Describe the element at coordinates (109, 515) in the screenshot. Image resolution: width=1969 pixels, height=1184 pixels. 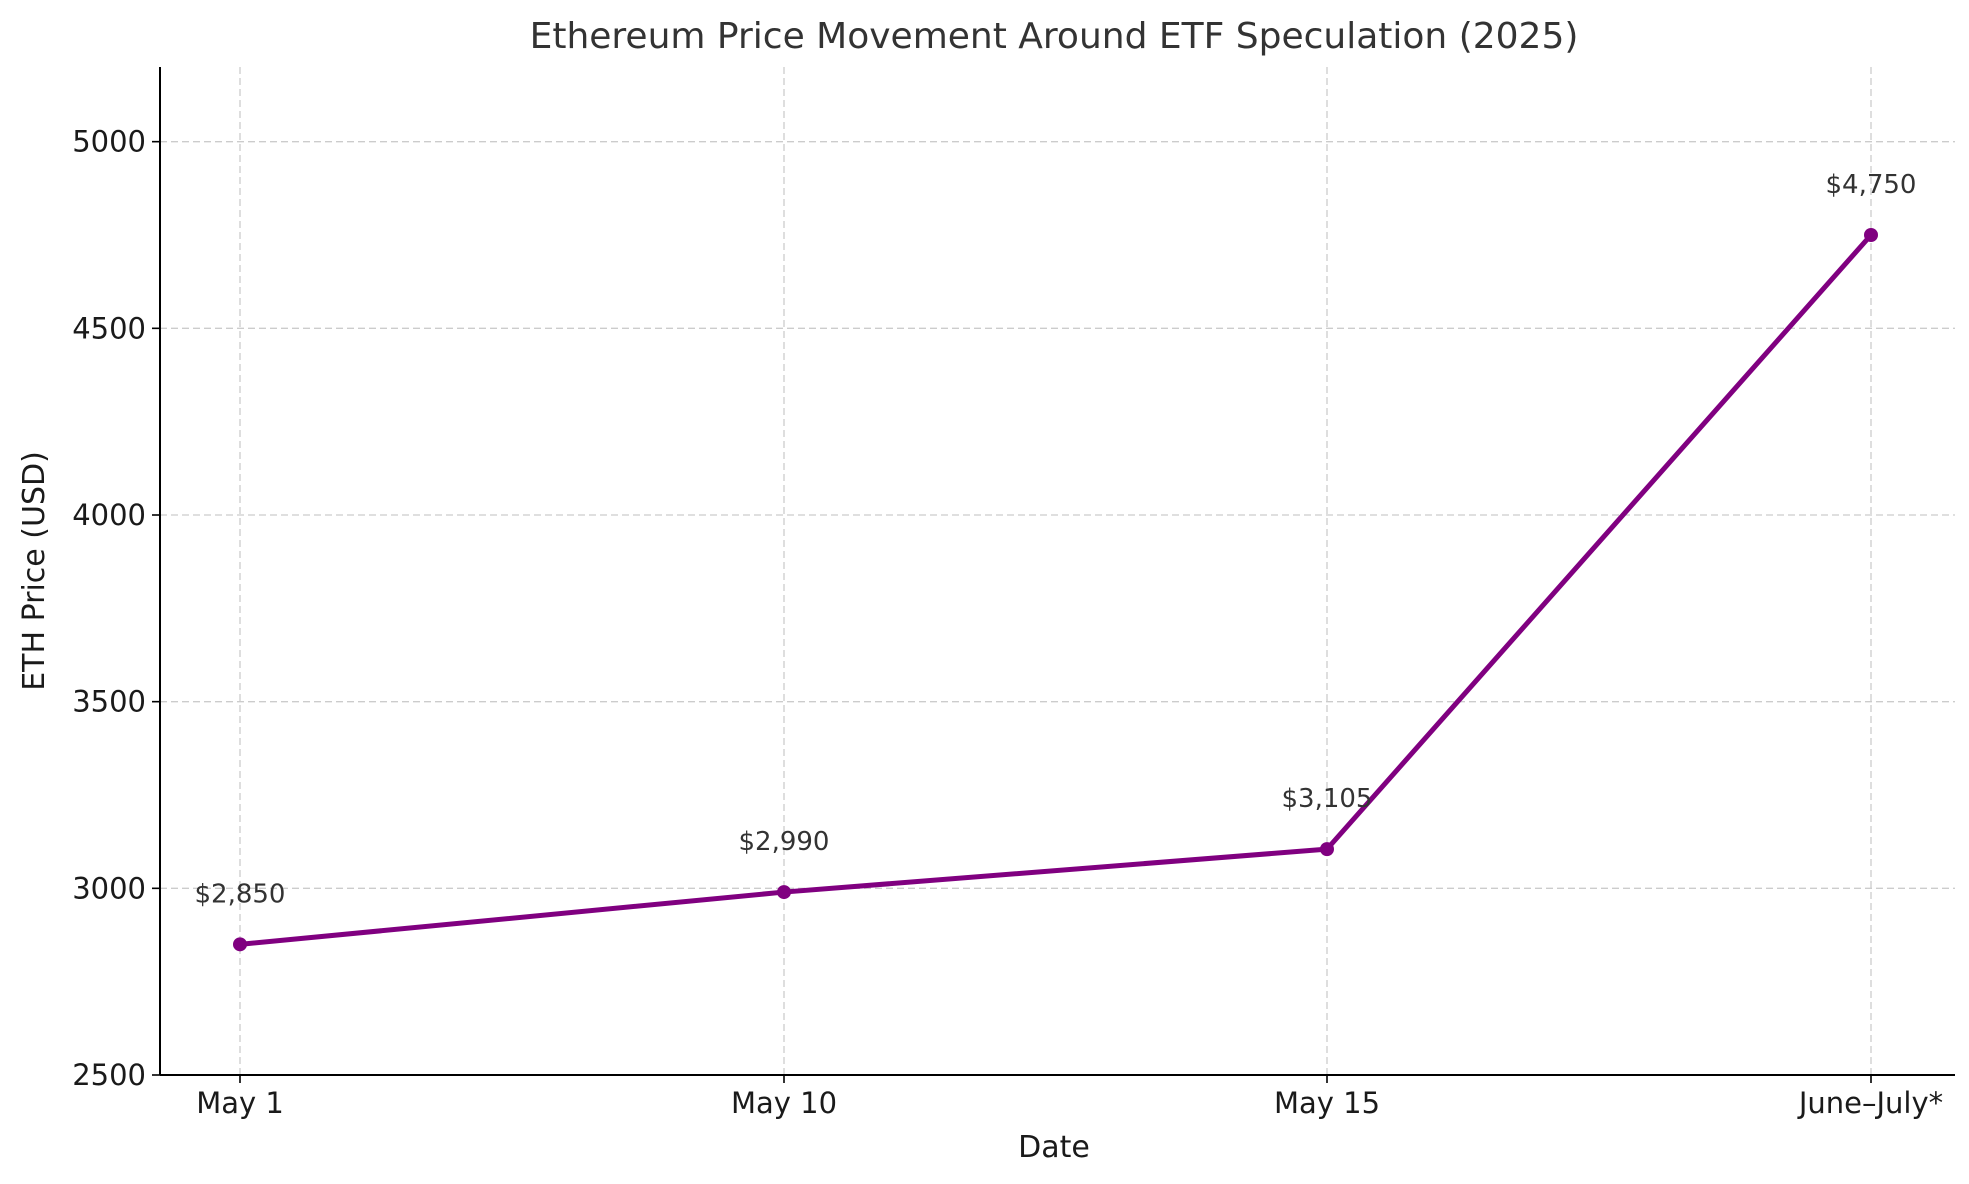
I see `y-tick-label: 4000` at that location.